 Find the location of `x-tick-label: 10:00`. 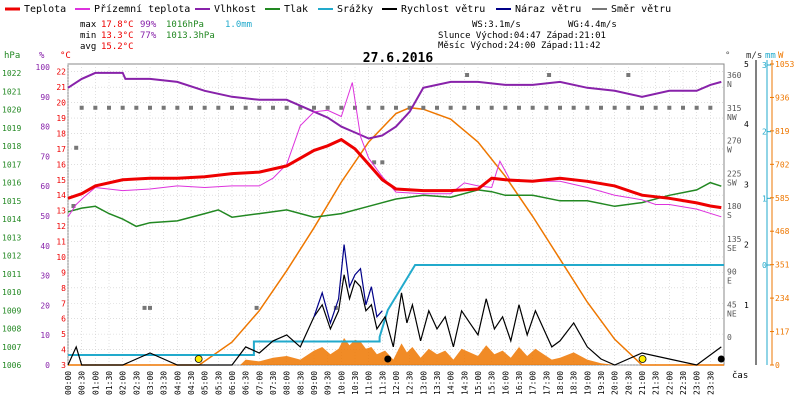

x-tick-label: 10:00 is located at coordinates (341, 383).